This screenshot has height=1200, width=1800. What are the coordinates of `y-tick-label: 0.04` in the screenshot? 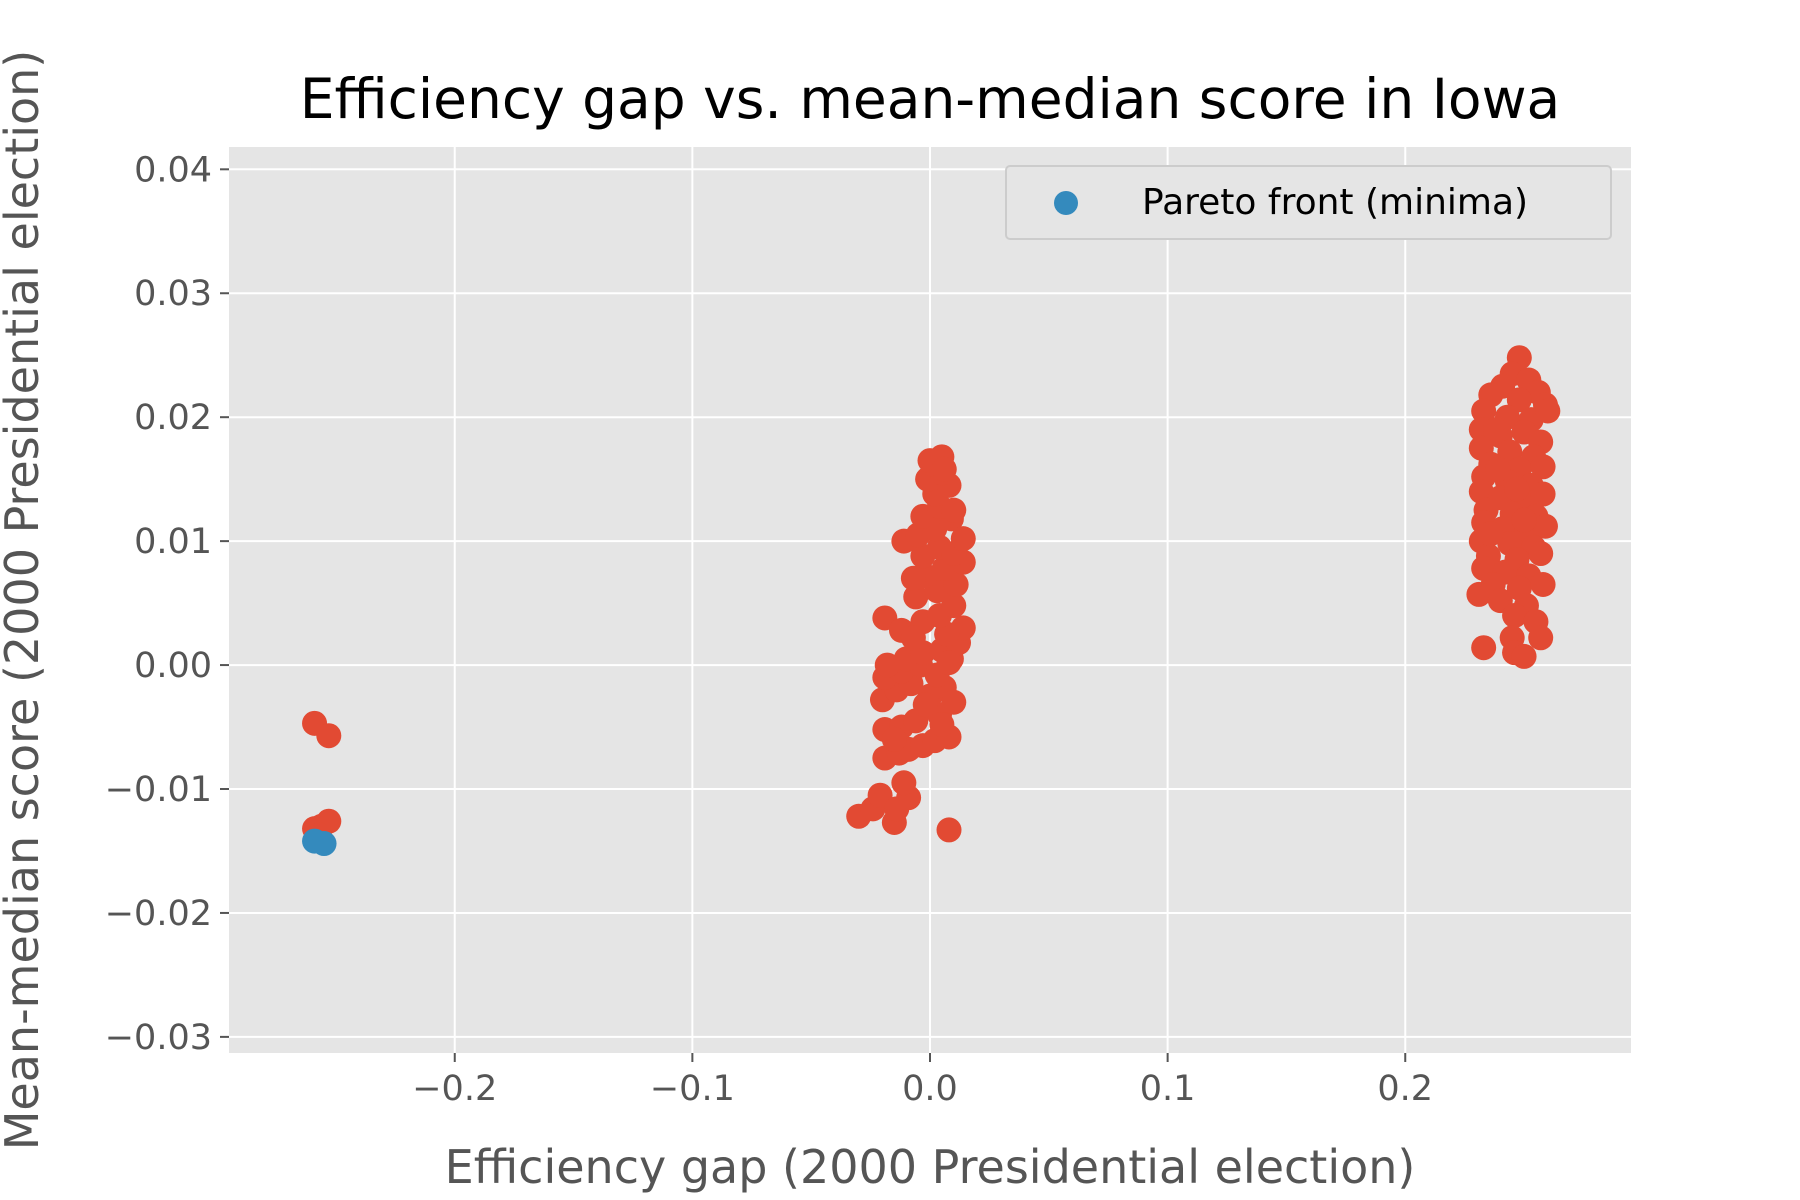 It's located at (173, 170).